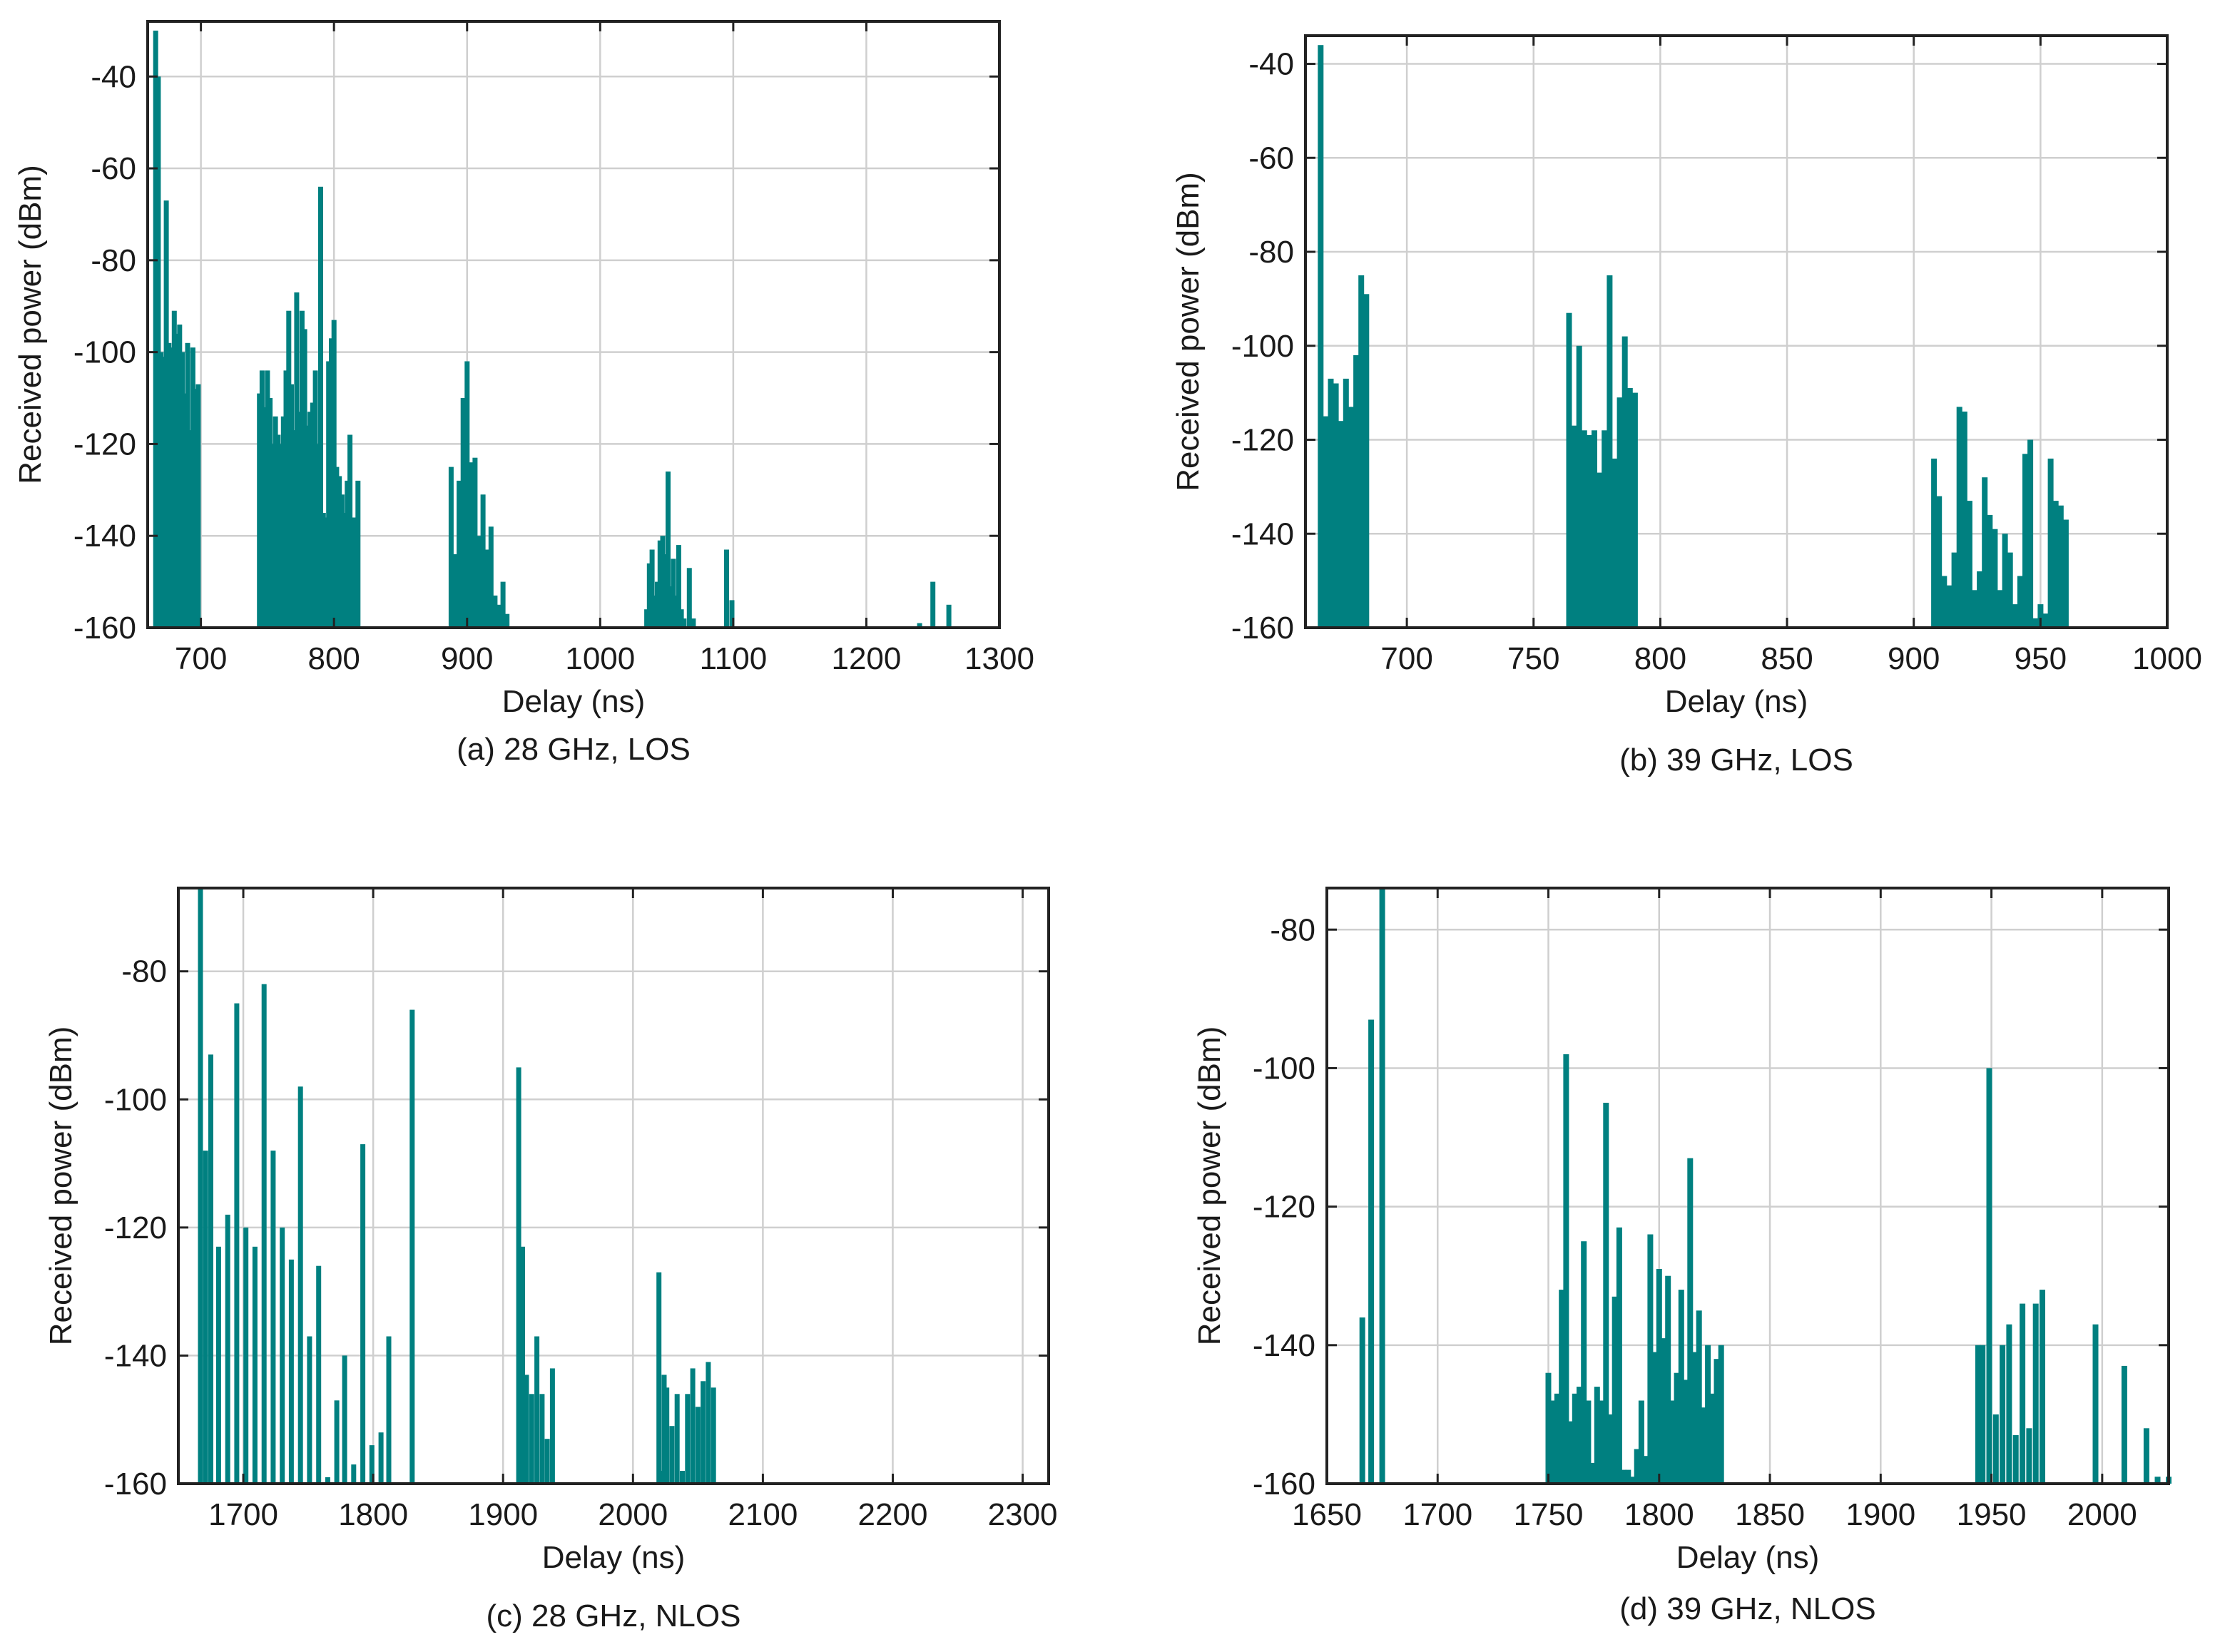 The width and height of the screenshot is (2225, 1652). I want to click on chart-d-xtick-label-1650: 1650, so click(1327, 1514).